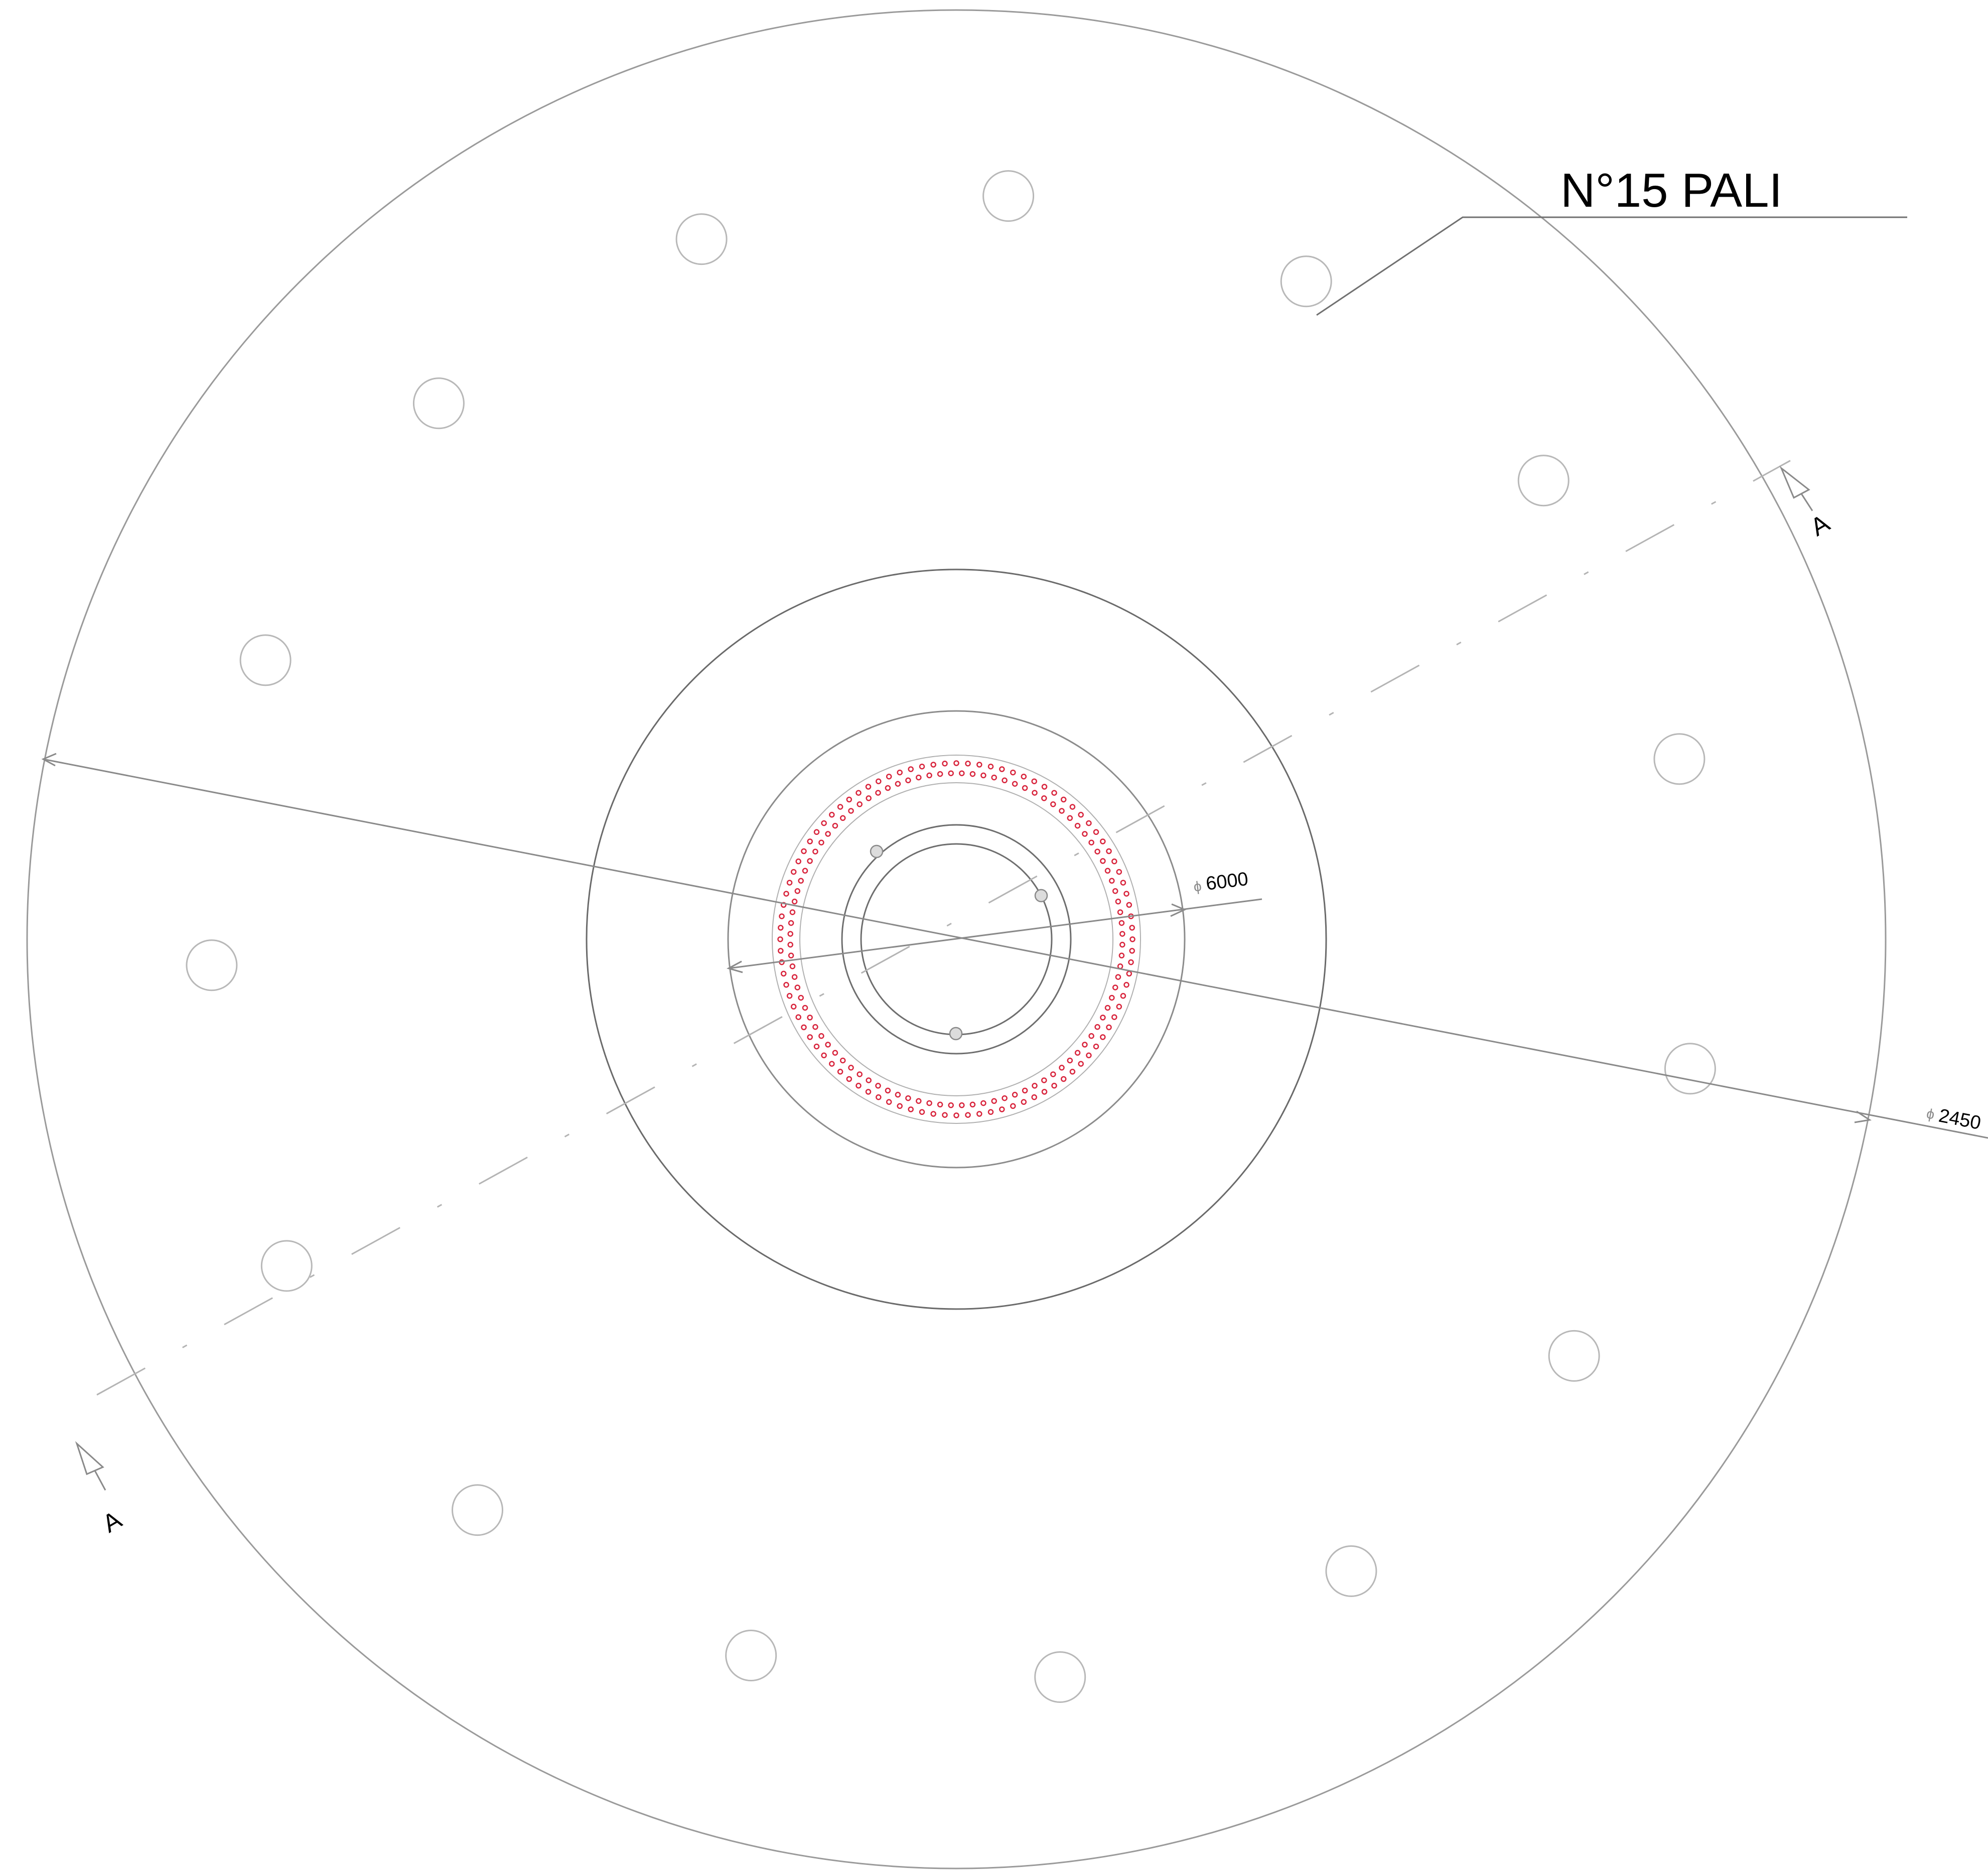 This screenshot has width=1988, height=1872. I want to click on outer-diameter-arrow-left, so click(49, 760).